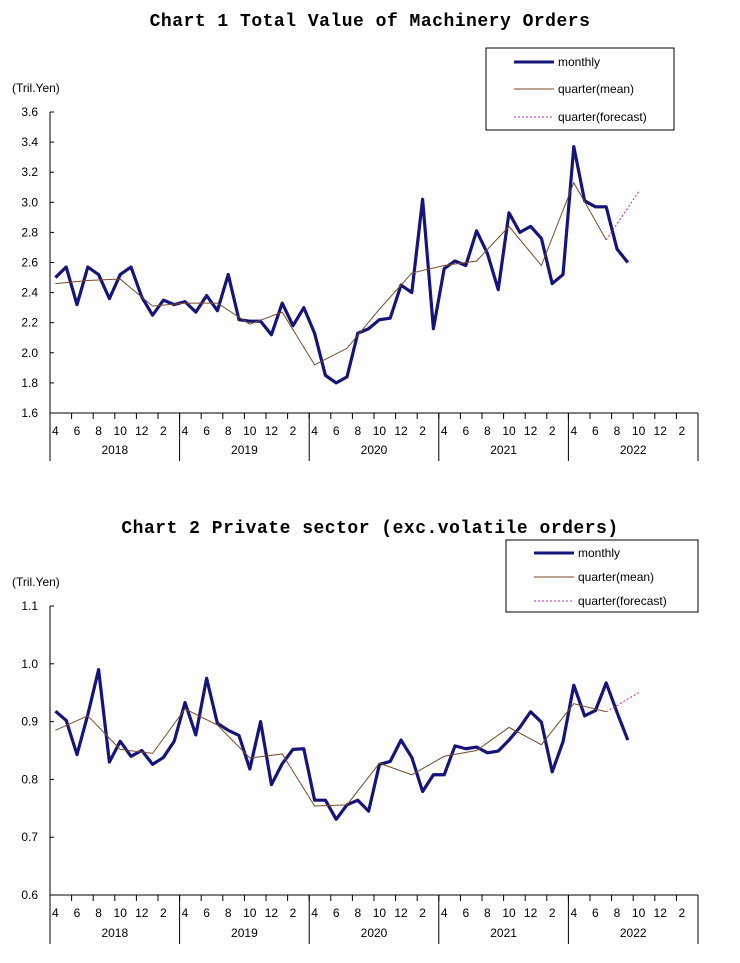 The width and height of the screenshot is (740, 963). What do you see at coordinates (579, 62) in the screenshot?
I see `chart-1-legend-monthly-label: monthly` at bounding box center [579, 62].